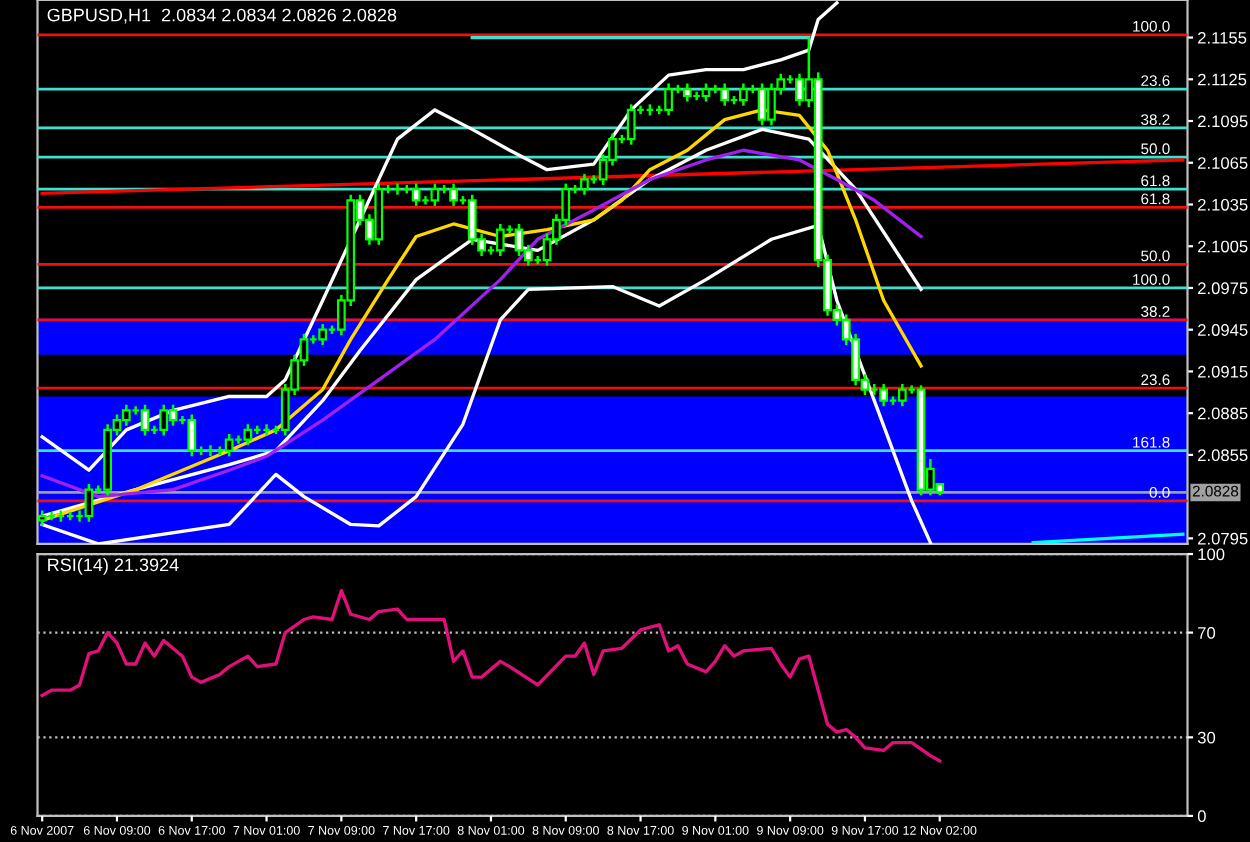  What do you see at coordinates (1223, 538) in the screenshot?
I see `y-tick-label: 2.0795` at bounding box center [1223, 538].